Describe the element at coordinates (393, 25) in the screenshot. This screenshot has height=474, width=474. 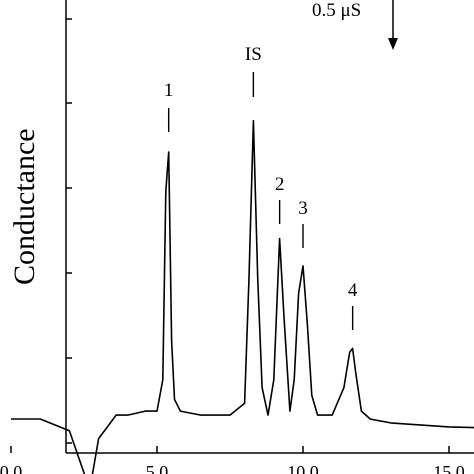
I see `scale-arrow` at that location.